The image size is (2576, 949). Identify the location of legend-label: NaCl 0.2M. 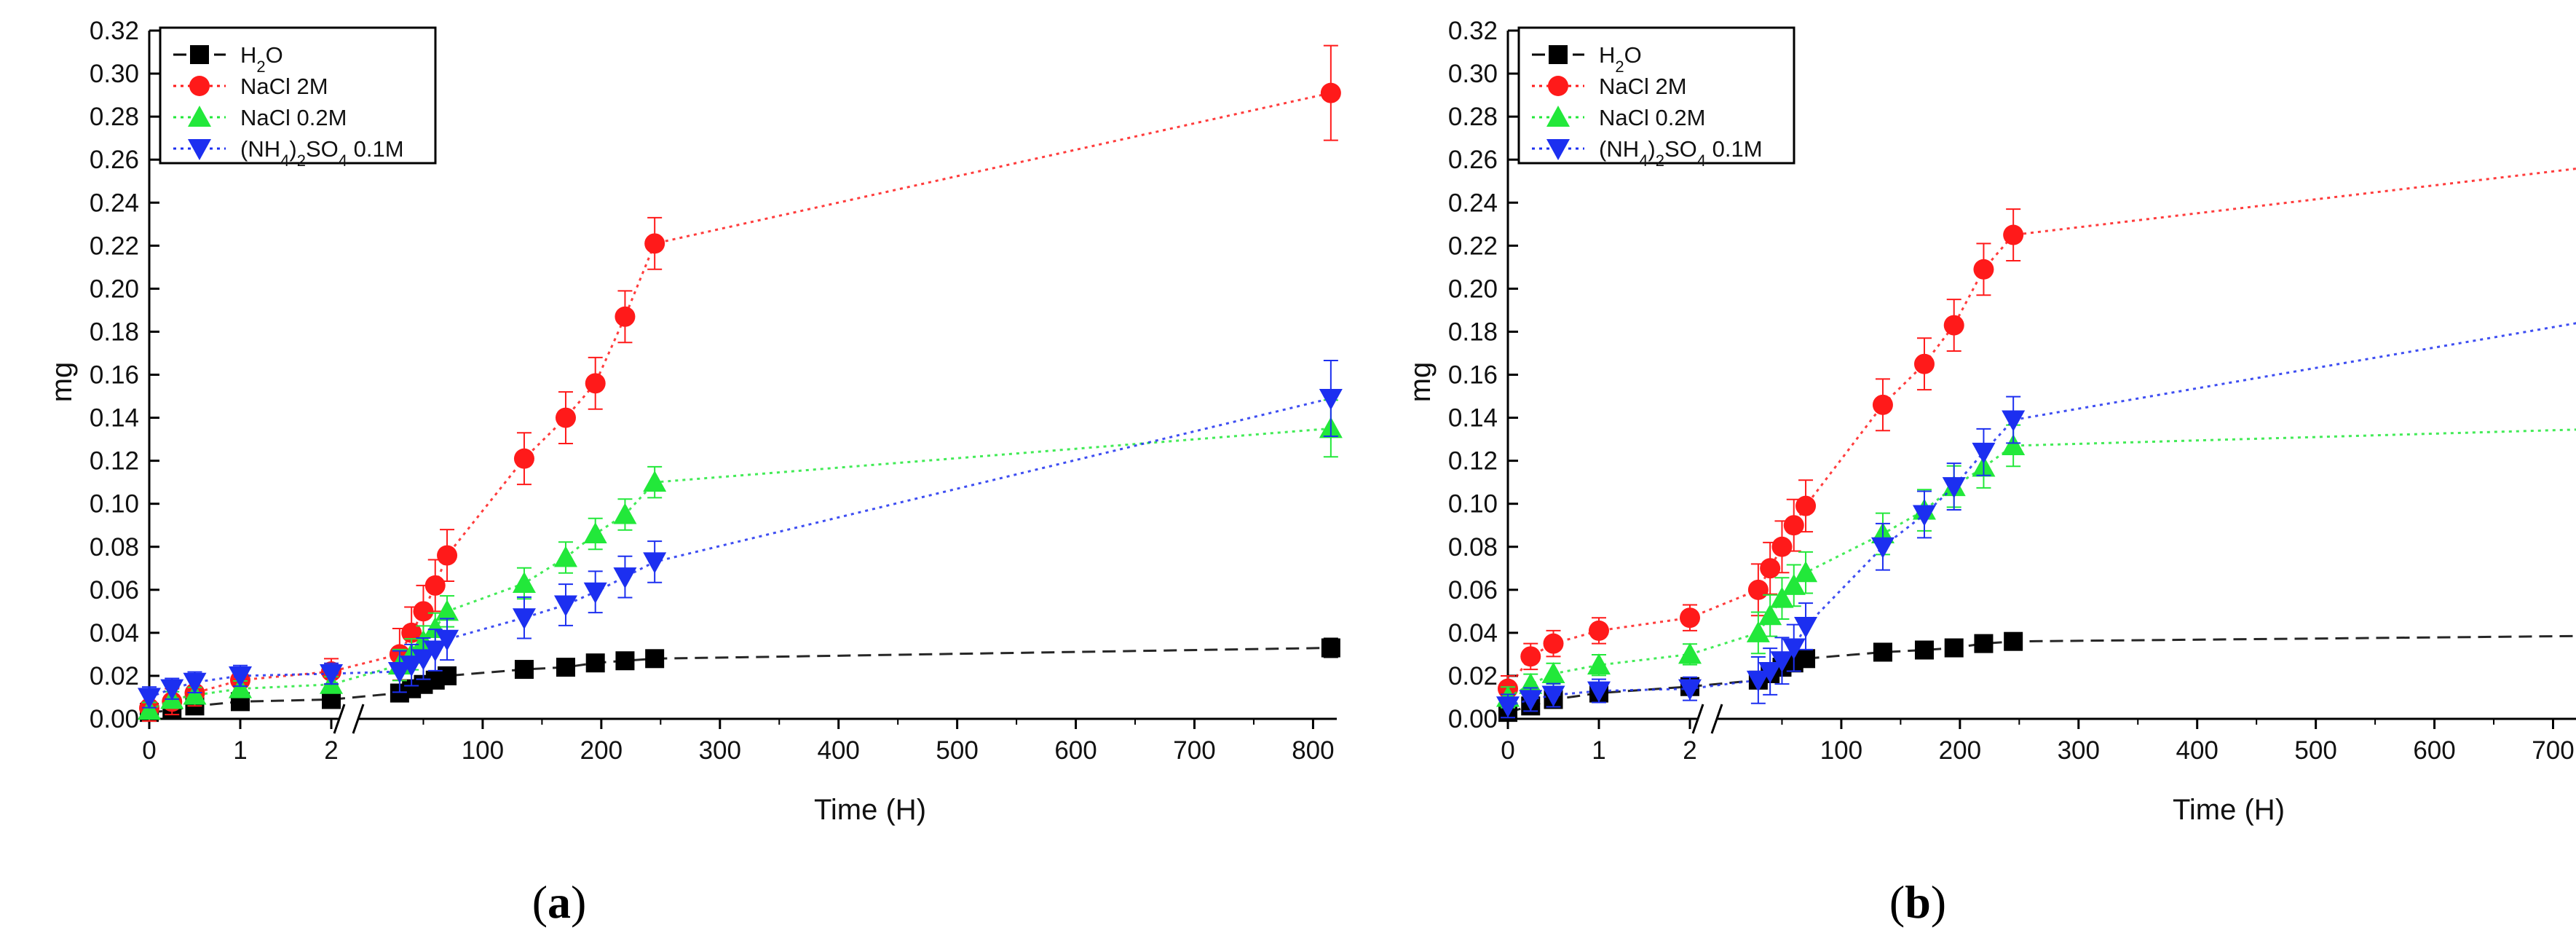
(1652, 118).